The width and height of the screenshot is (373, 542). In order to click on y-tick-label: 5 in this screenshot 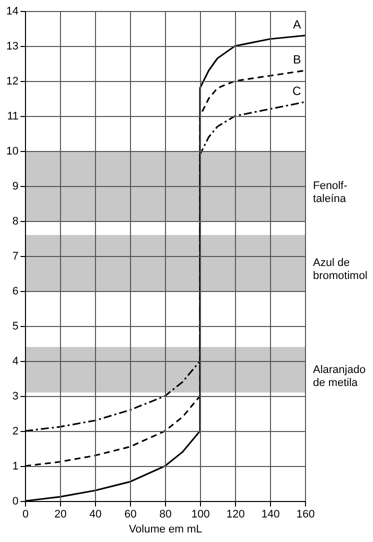, I will do `click(15, 326)`.